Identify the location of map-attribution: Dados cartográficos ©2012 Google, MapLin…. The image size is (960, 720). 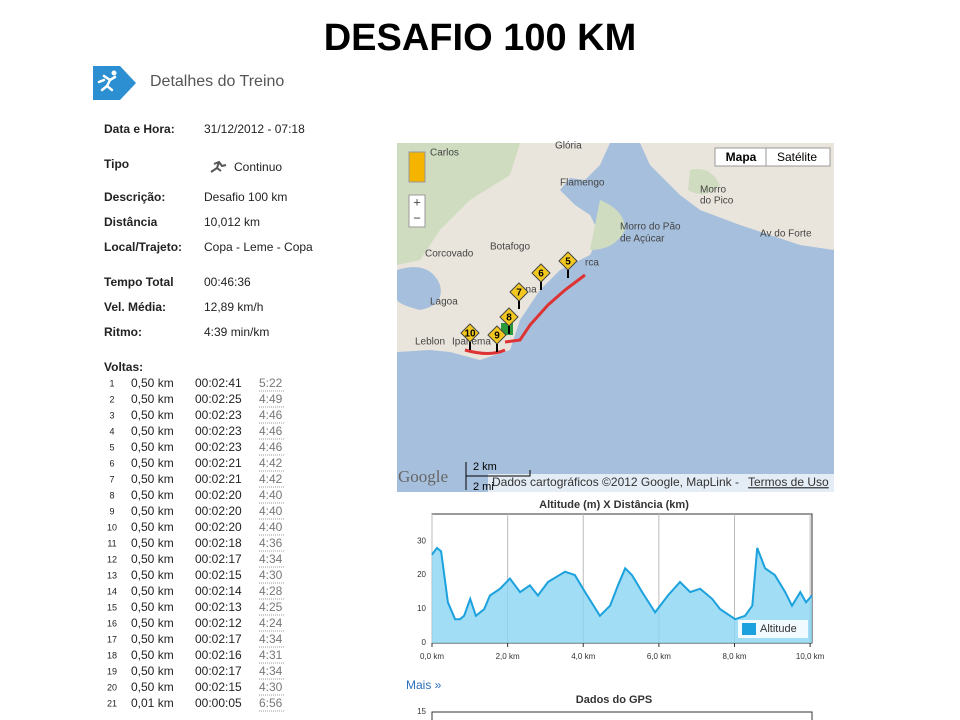
(615, 482).